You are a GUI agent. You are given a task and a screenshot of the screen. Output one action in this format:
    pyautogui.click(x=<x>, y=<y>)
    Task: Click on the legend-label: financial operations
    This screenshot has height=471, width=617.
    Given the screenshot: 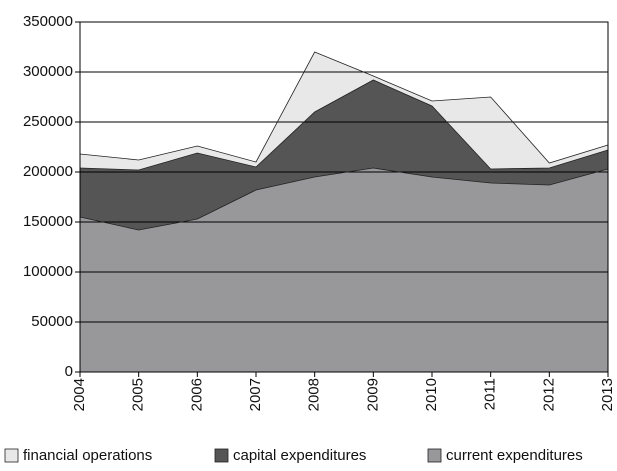 What is the action you would take?
    pyautogui.click(x=87, y=455)
    